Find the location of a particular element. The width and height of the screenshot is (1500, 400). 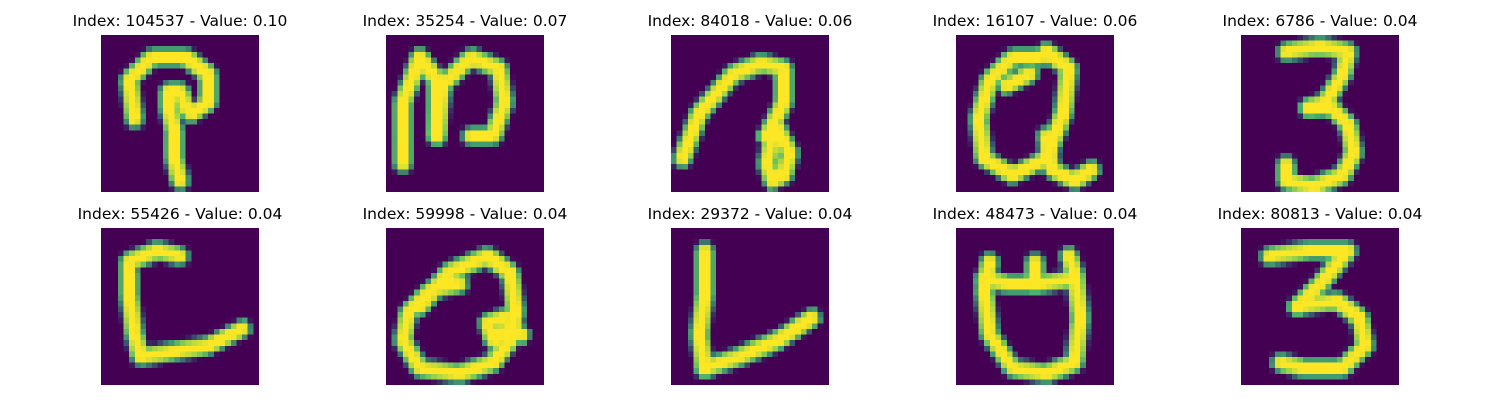

panel-title: Index: 80813 - Value: 0.04 is located at coordinates (1320, 214).